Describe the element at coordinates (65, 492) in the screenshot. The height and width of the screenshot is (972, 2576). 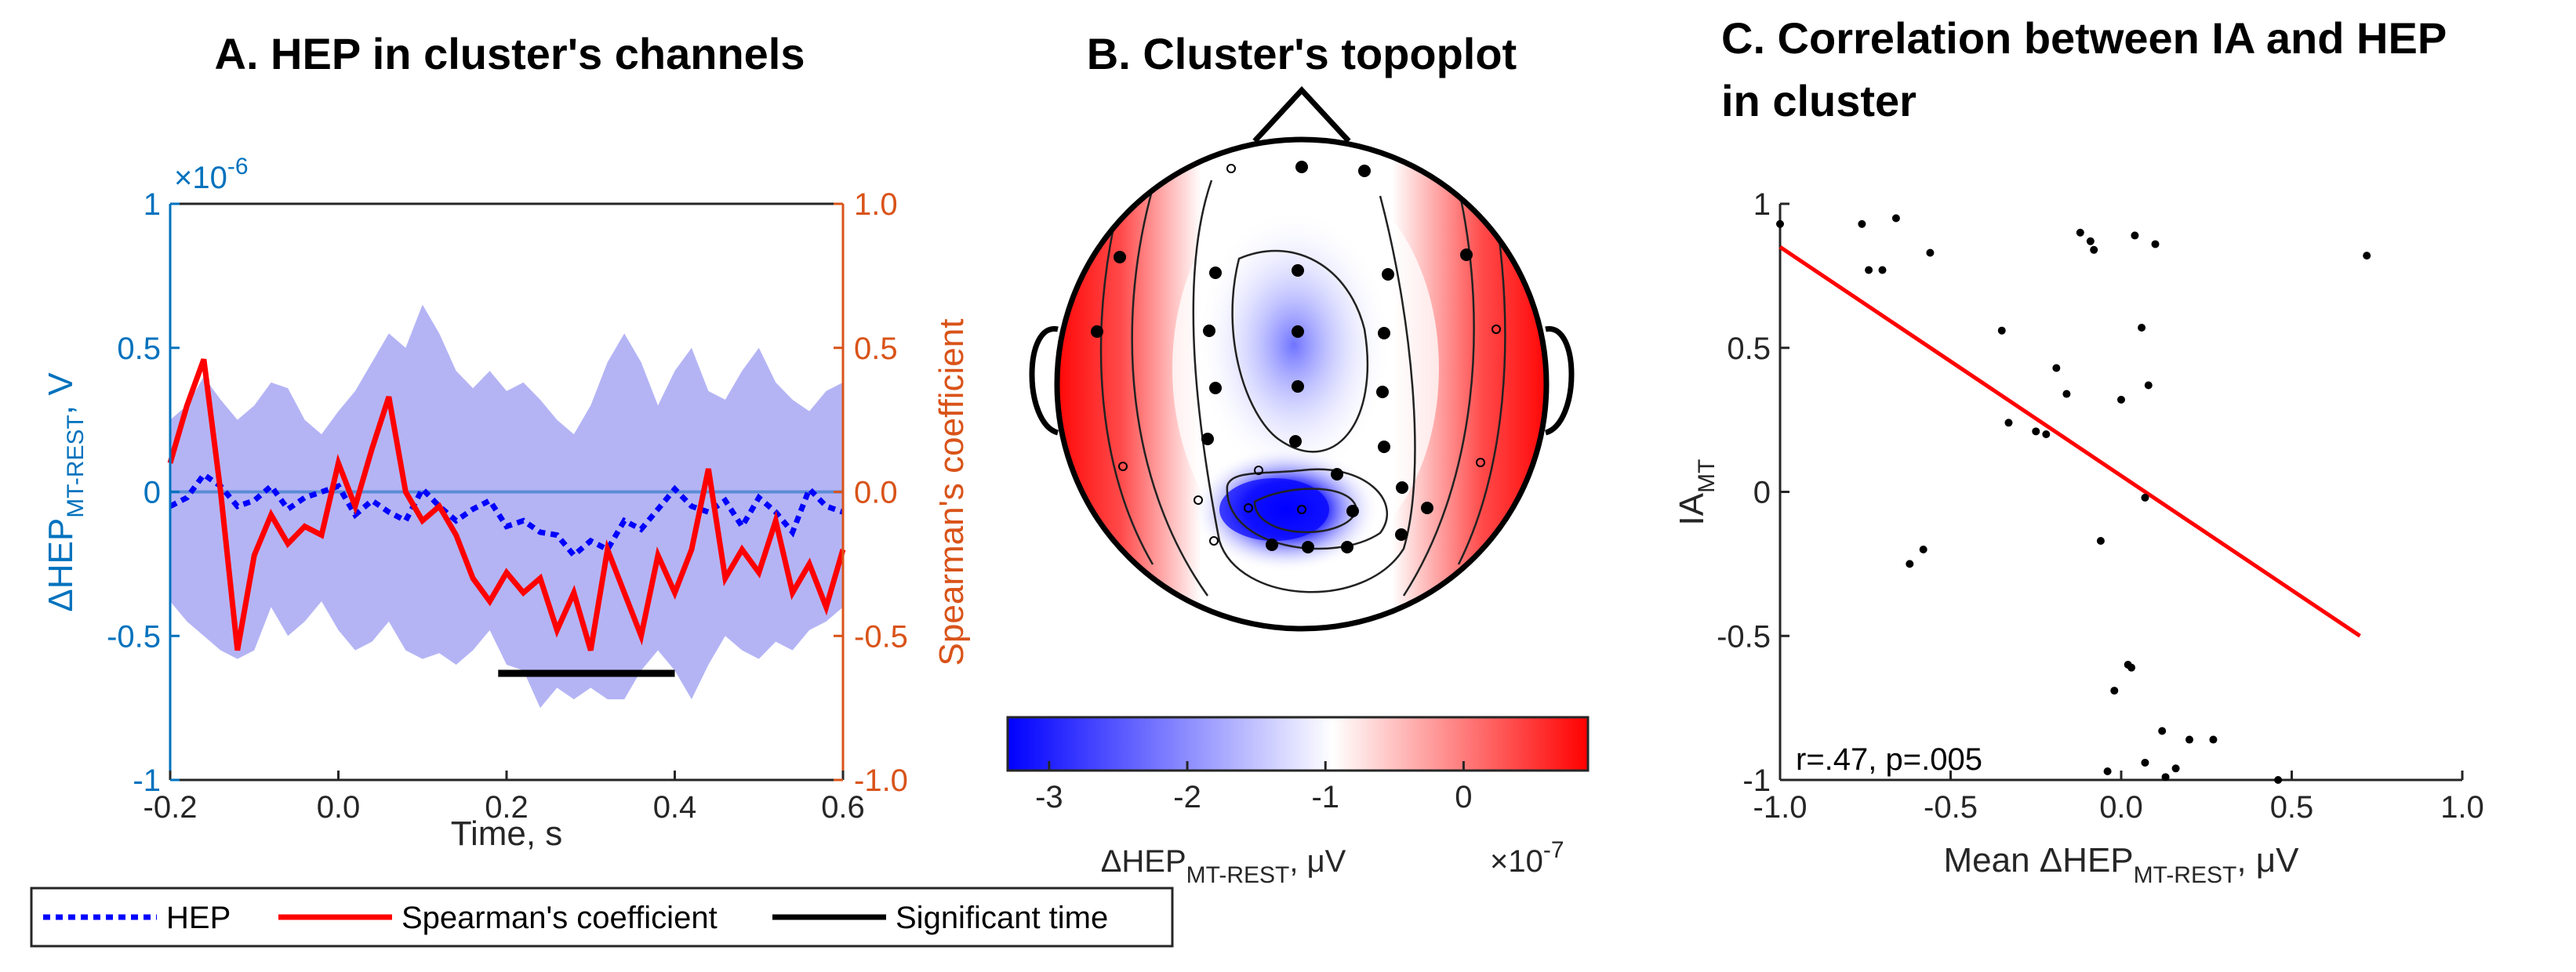
I see `panel-a-left-y-label: ΔHEPMT-REST, V` at that location.